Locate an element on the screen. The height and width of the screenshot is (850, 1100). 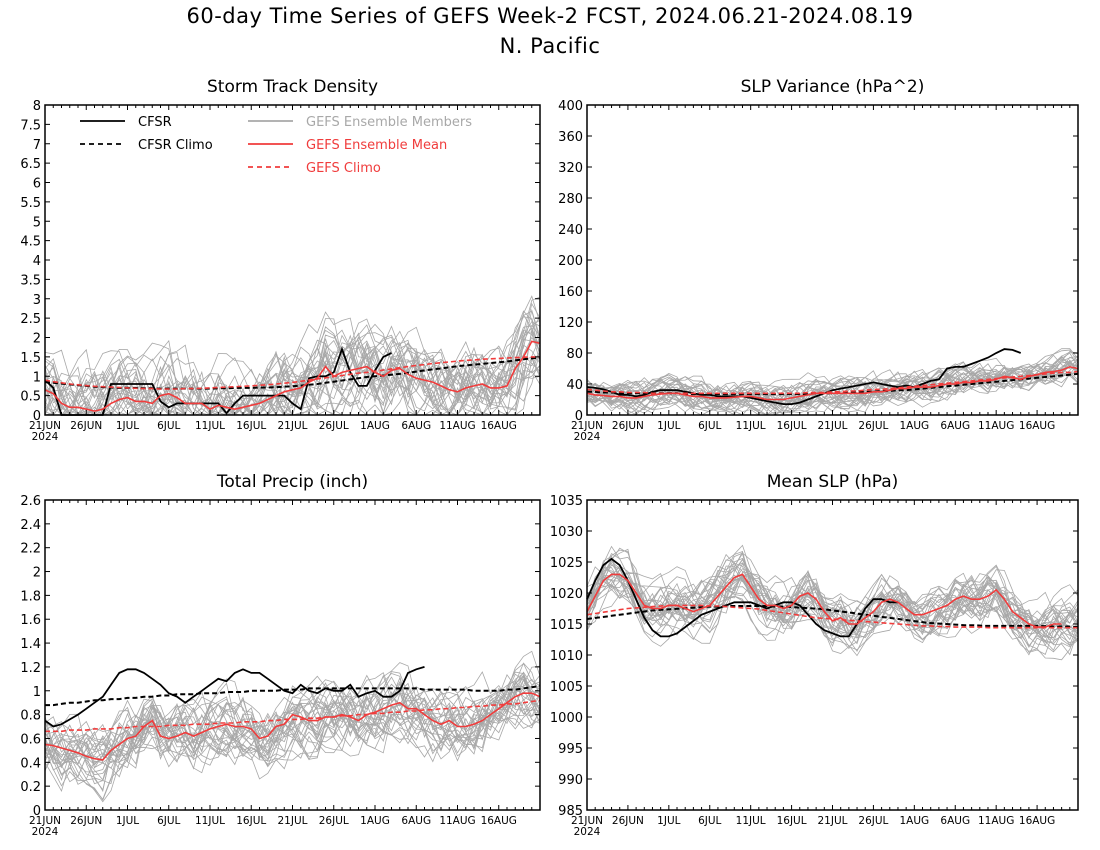
y-tick-label: 2 is located at coordinates (37, 339).